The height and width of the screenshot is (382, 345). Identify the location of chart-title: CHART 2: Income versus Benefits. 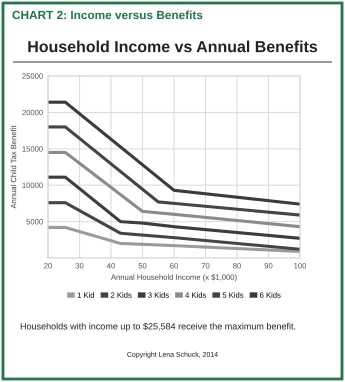
(107, 15).